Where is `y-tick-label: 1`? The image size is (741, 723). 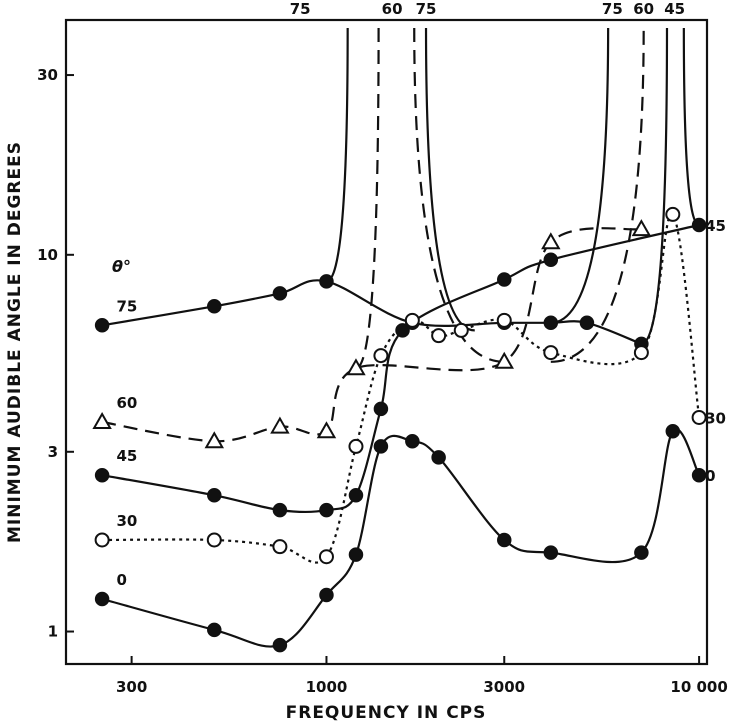 y-tick-label: 1 is located at coordinates (53, 632).